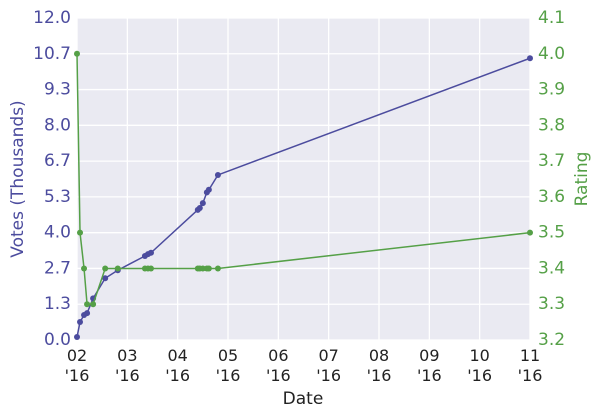 The height and width of the screenshot is (420, 600). What do you see at coordinates (57, 304) in the screenshot?
I see `y-tick-label: 1.3` at bounding box center [57, 304].